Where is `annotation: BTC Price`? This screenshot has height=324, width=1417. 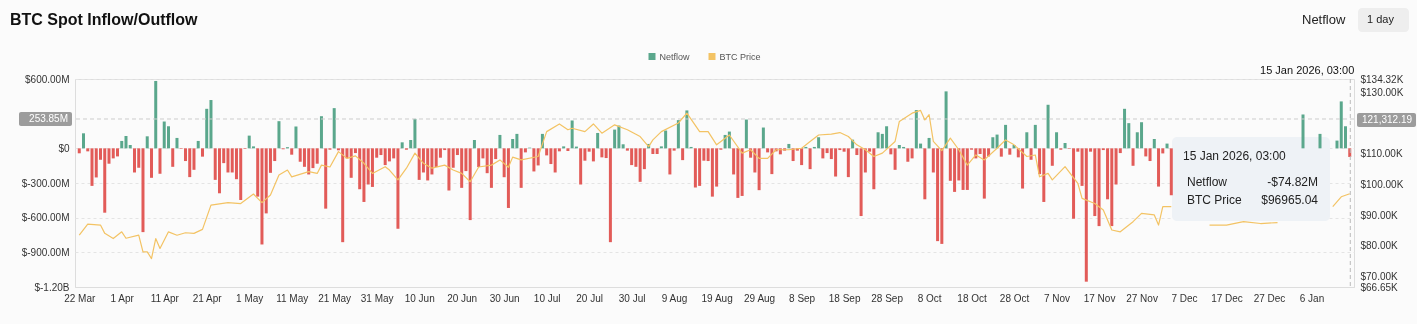 annotation: BTC Price is located at coordinates (1214, 200).